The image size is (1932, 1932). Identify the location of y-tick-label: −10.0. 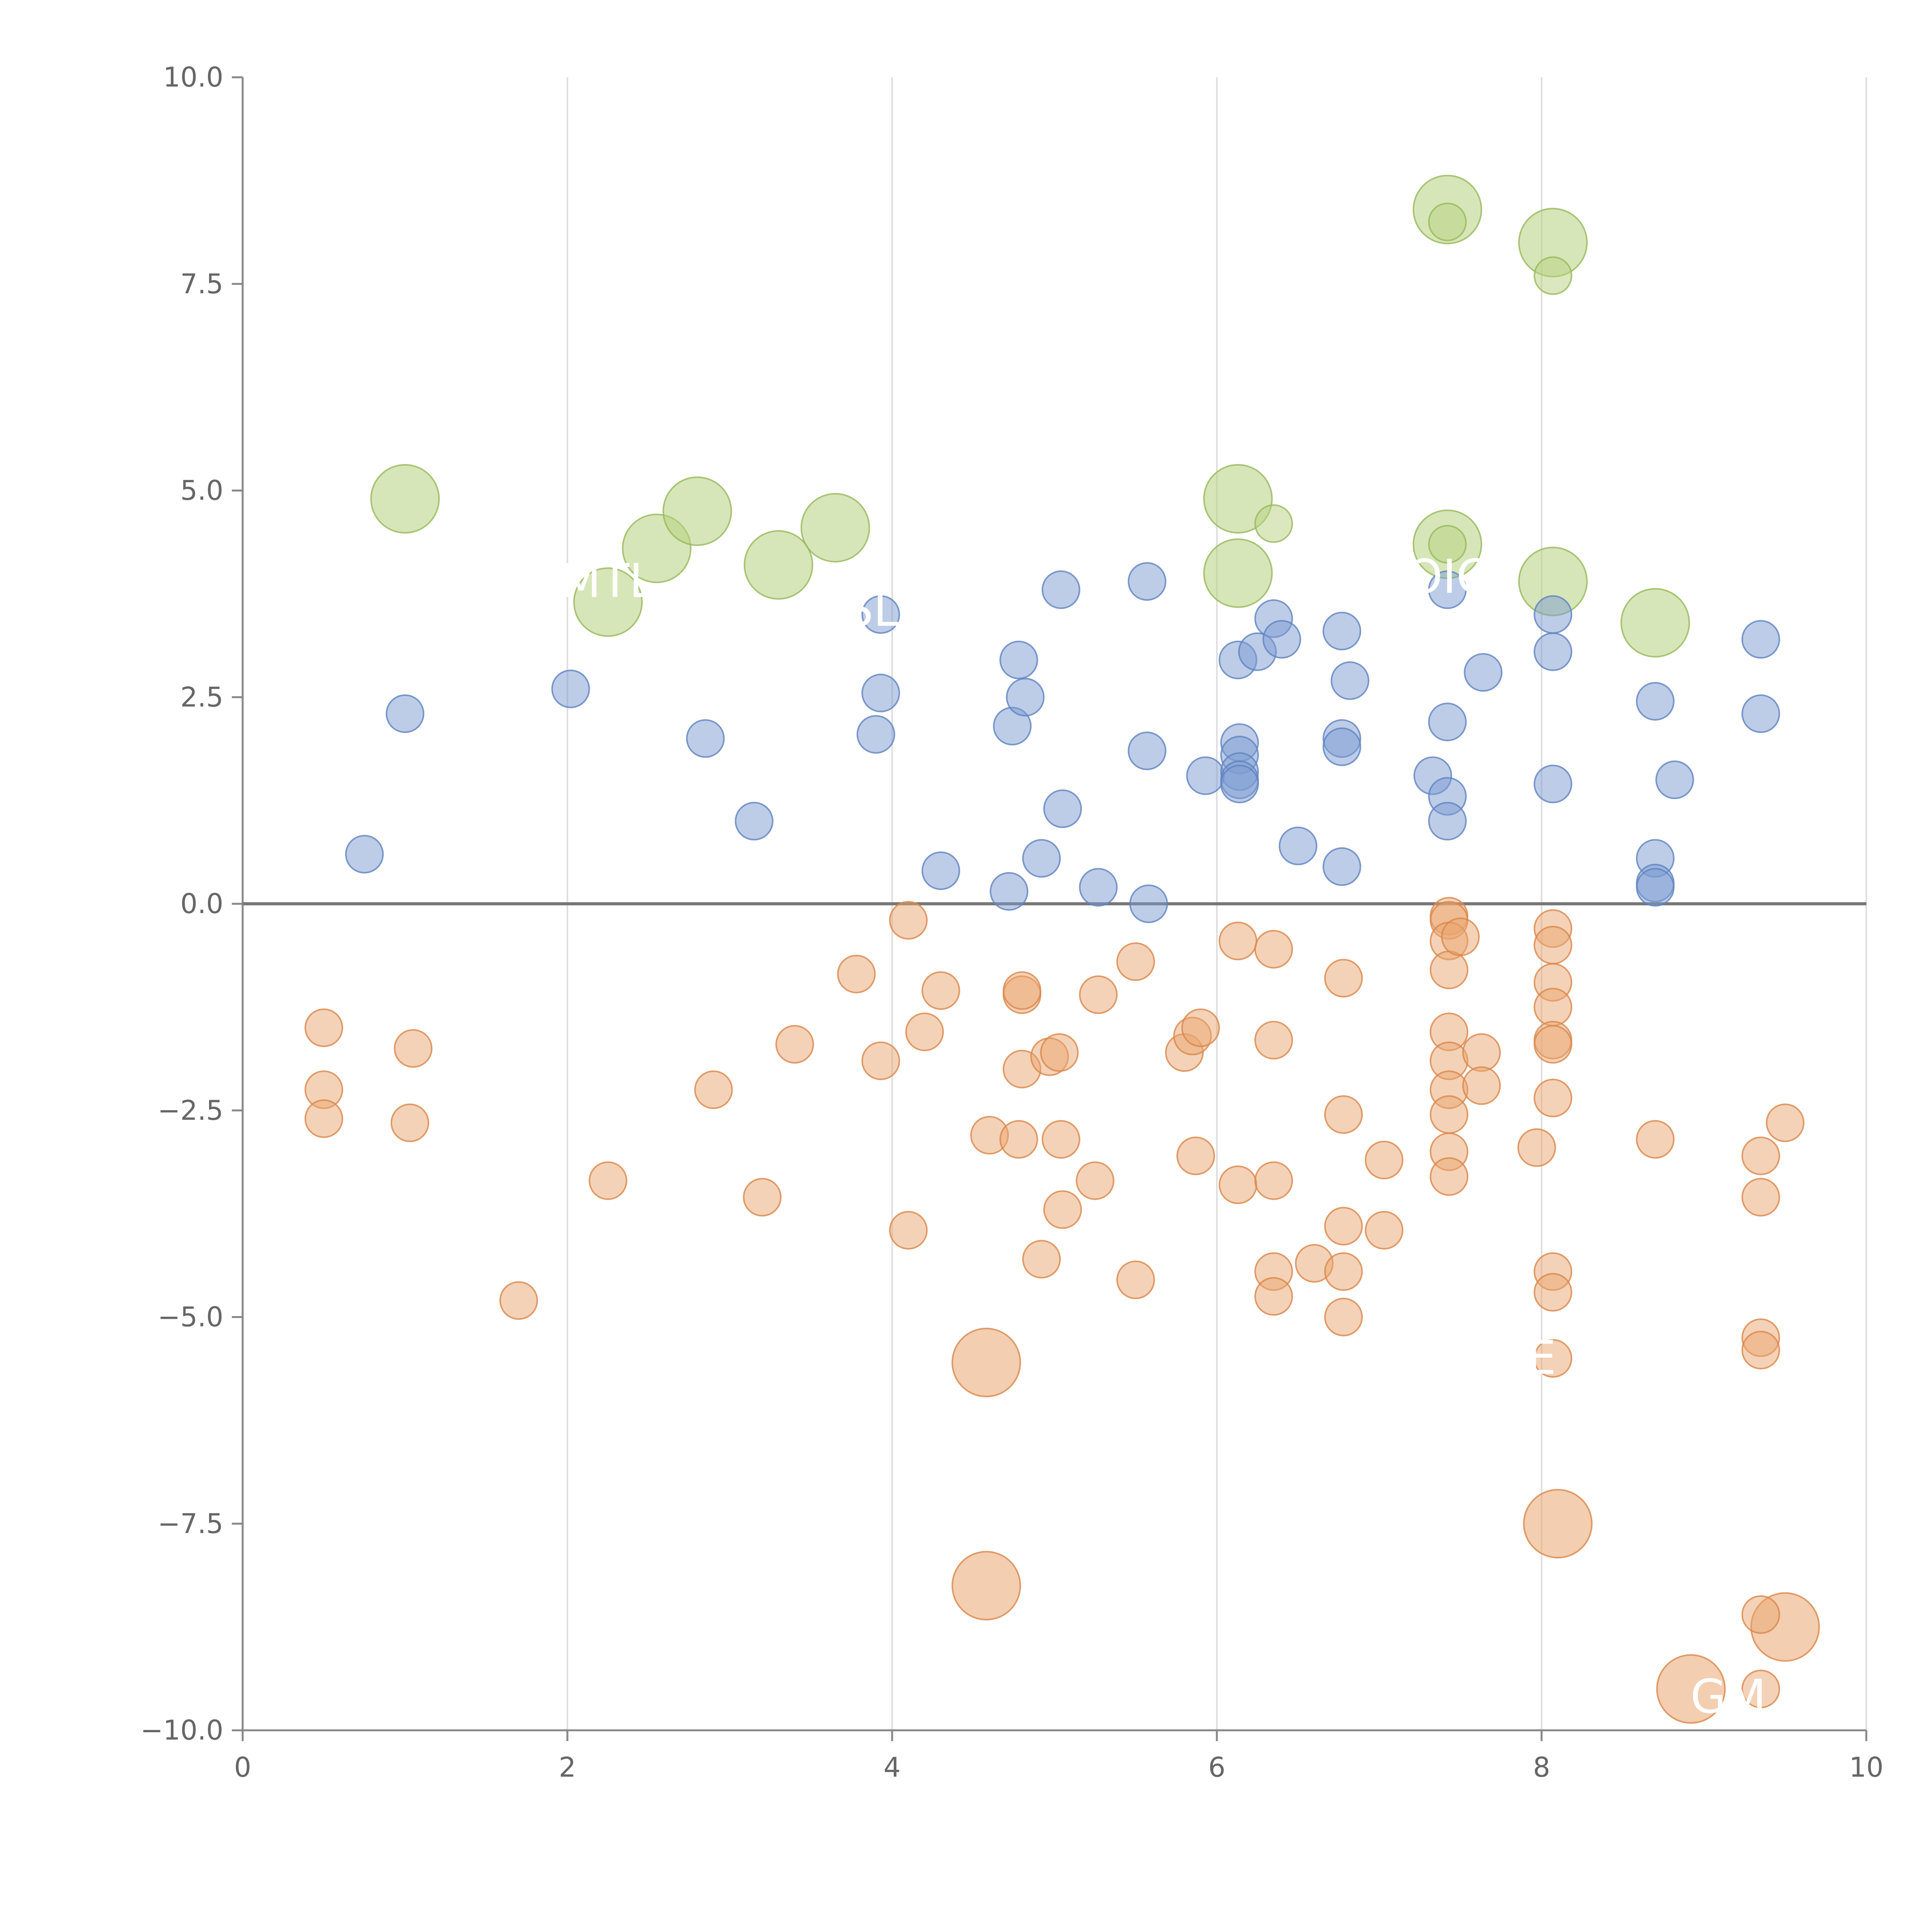
(182, 1730).